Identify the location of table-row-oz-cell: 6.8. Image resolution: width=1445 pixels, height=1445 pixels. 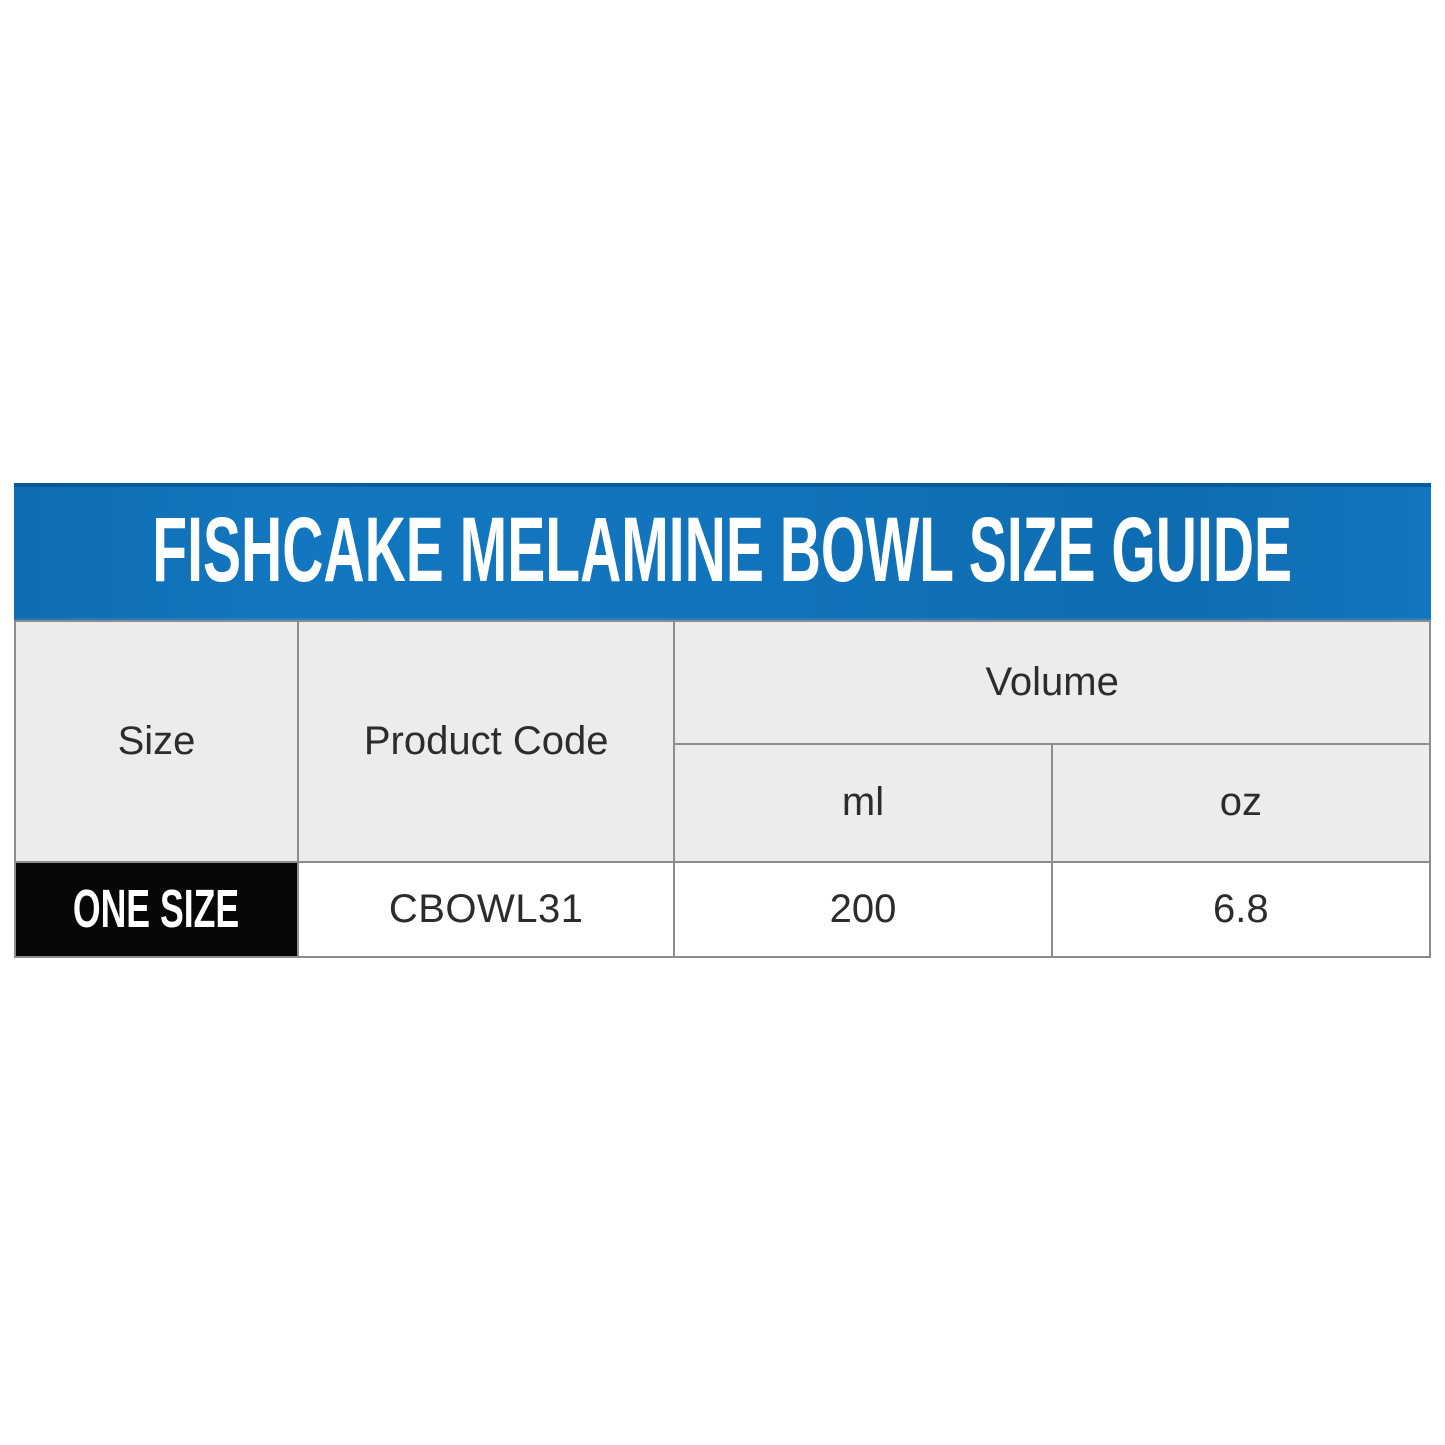
(1240, 909).